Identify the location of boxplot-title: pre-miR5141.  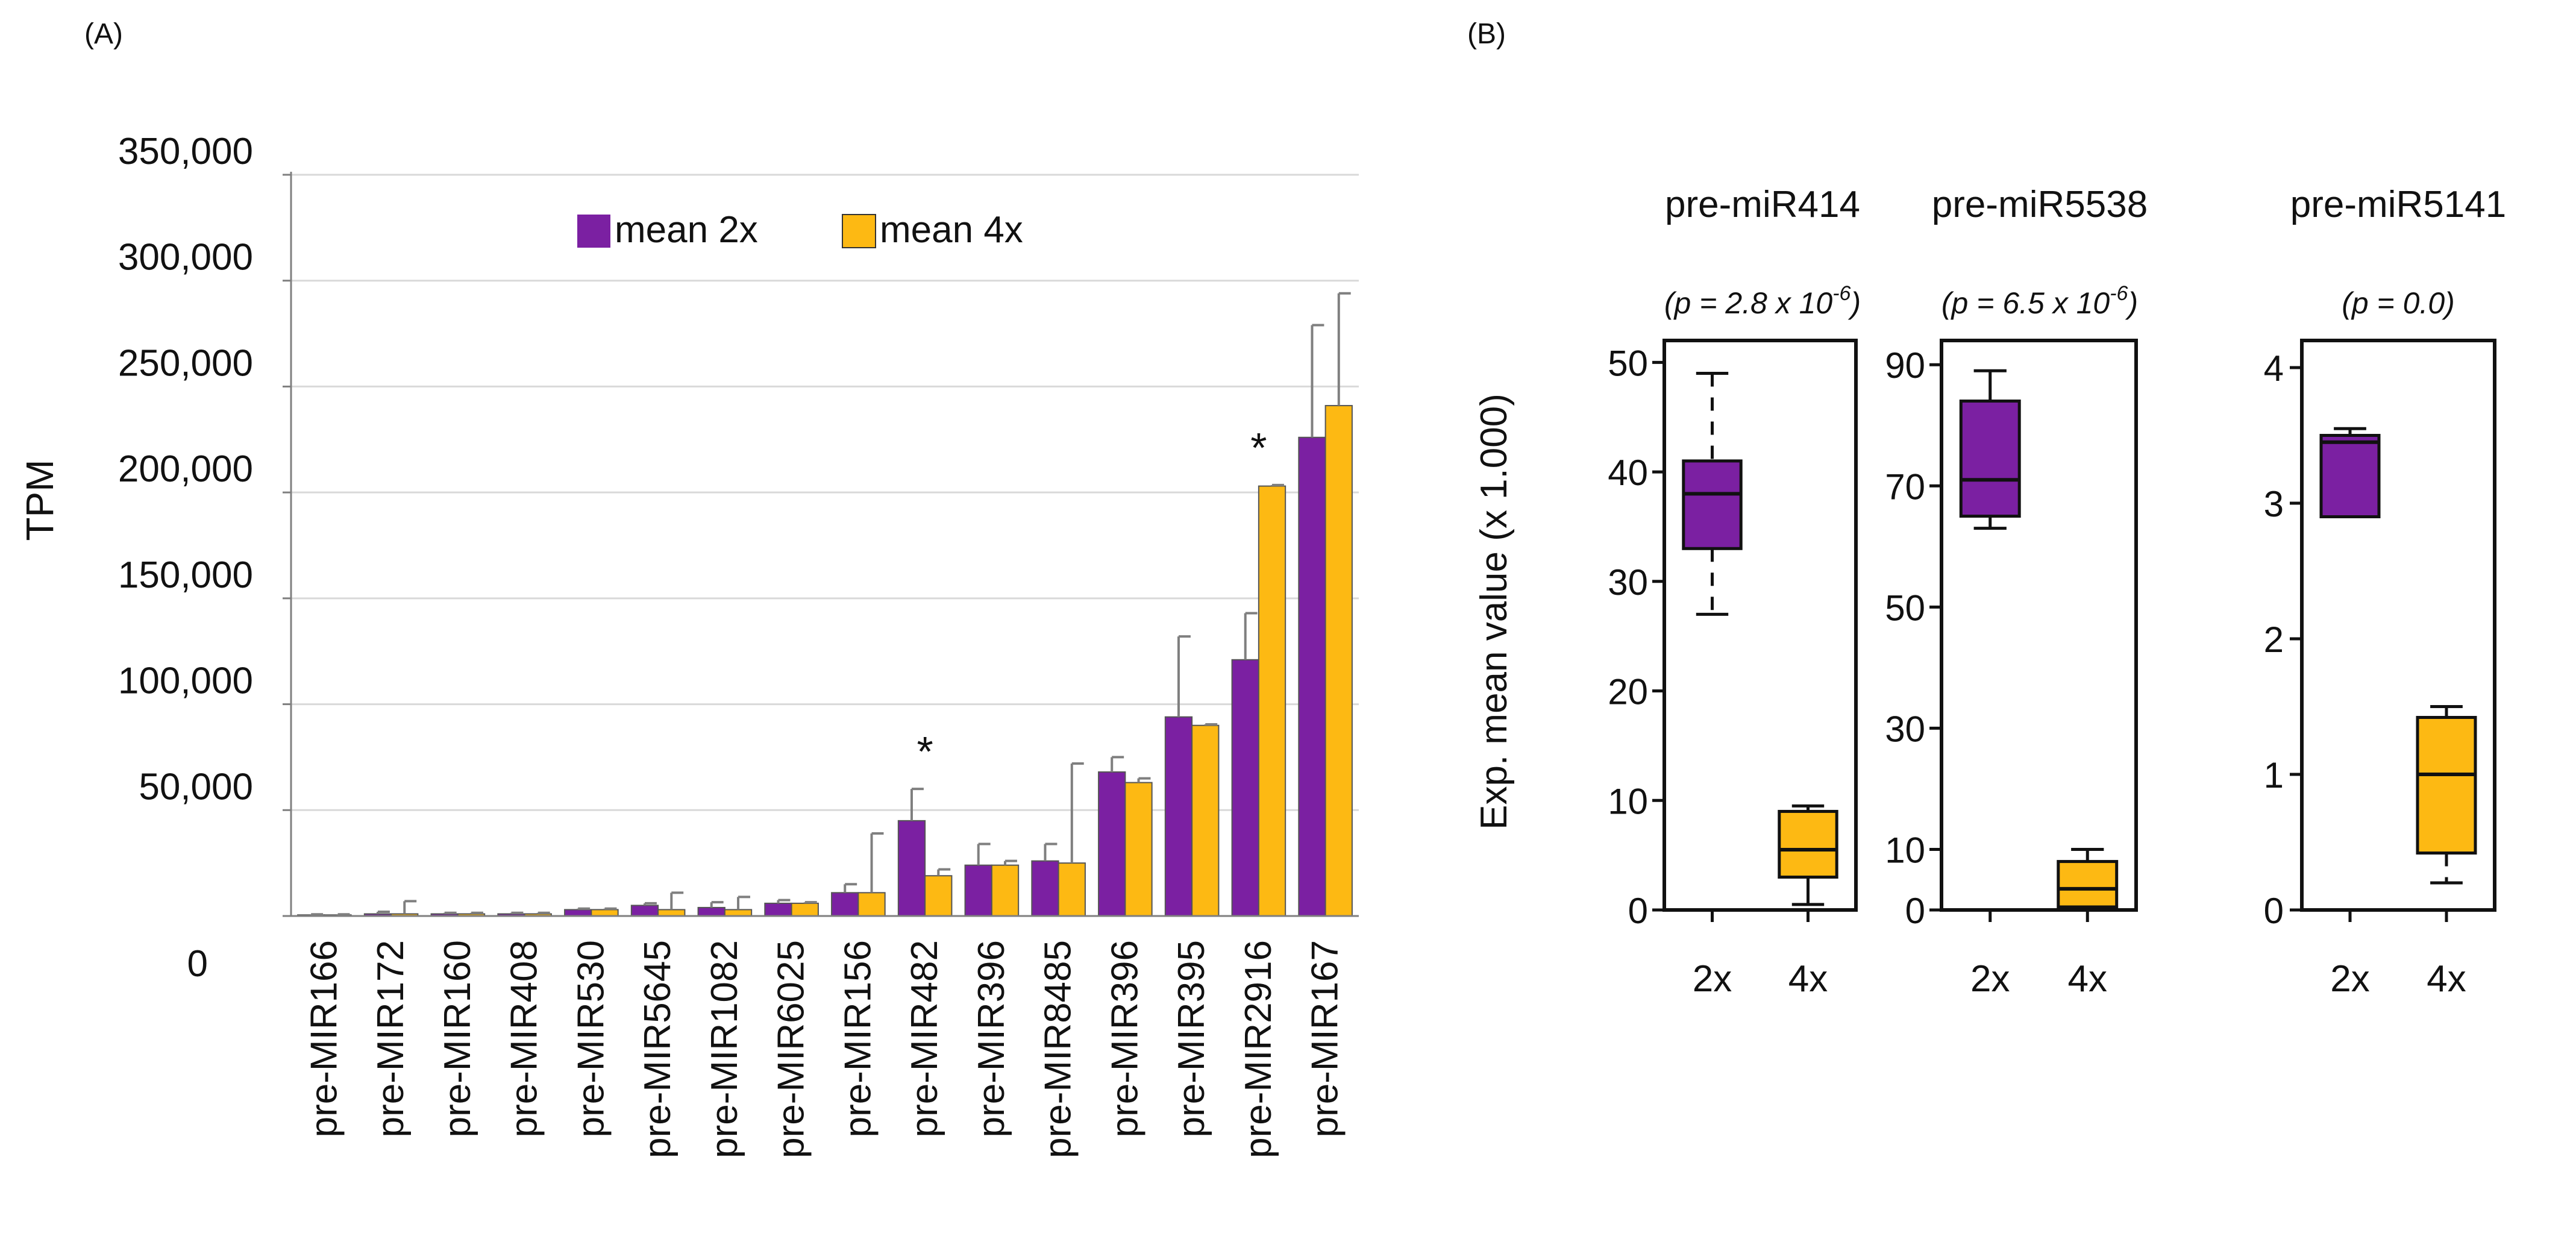
(2398, 204).